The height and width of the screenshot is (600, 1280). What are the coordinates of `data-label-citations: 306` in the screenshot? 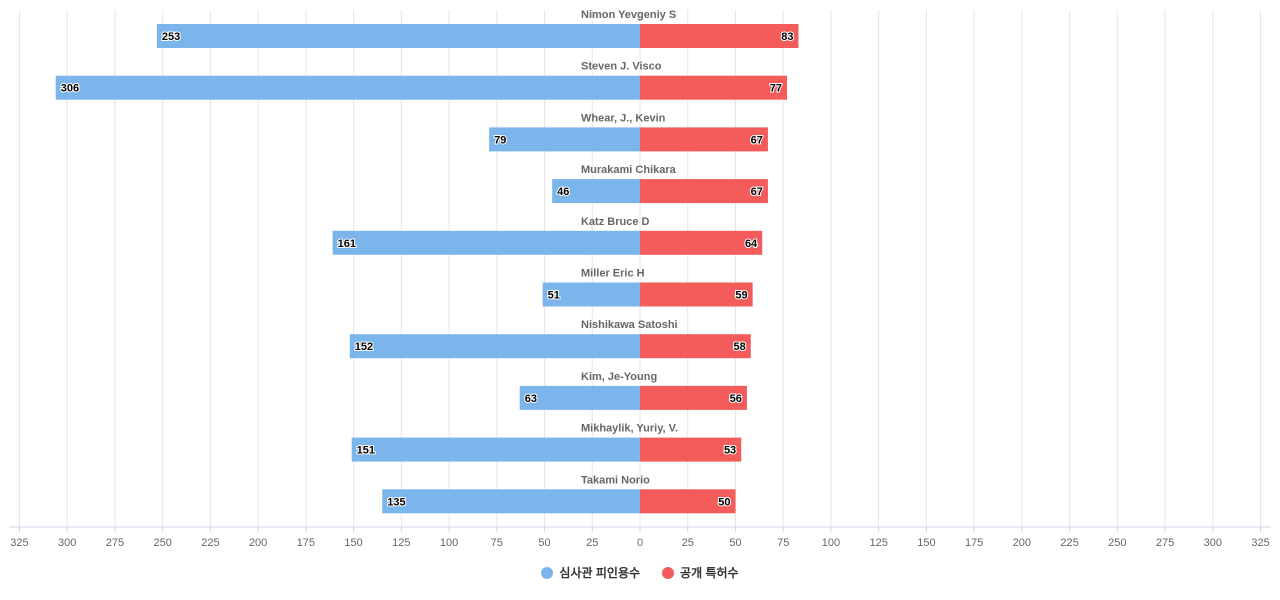 It's located at (70, 89).